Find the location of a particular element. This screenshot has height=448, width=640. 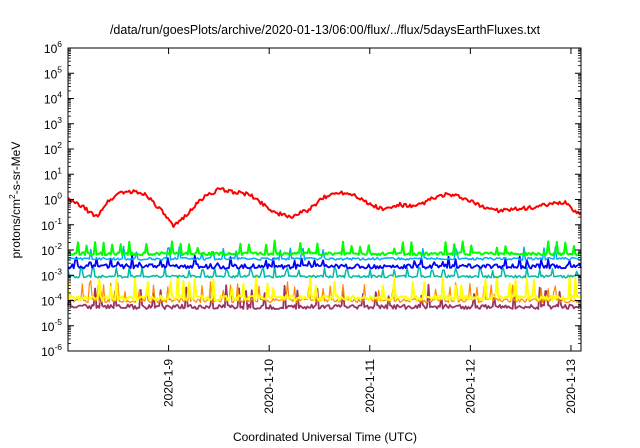

y-tick-label-exponent: -6 is located at coordinates (58, 347).